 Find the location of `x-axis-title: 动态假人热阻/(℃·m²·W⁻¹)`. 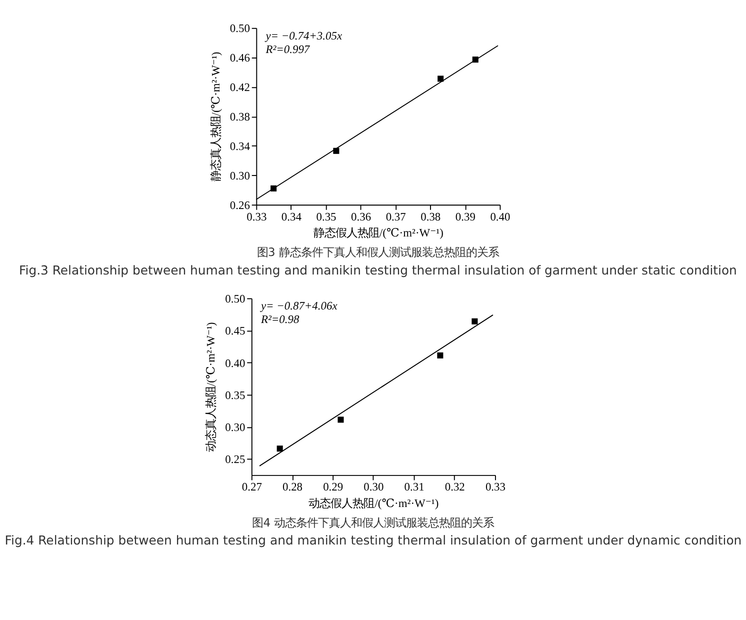

x-axis-title: 动态假人热阻/(℃·m²·W⁻¹) is located at coordinates (373, 503).